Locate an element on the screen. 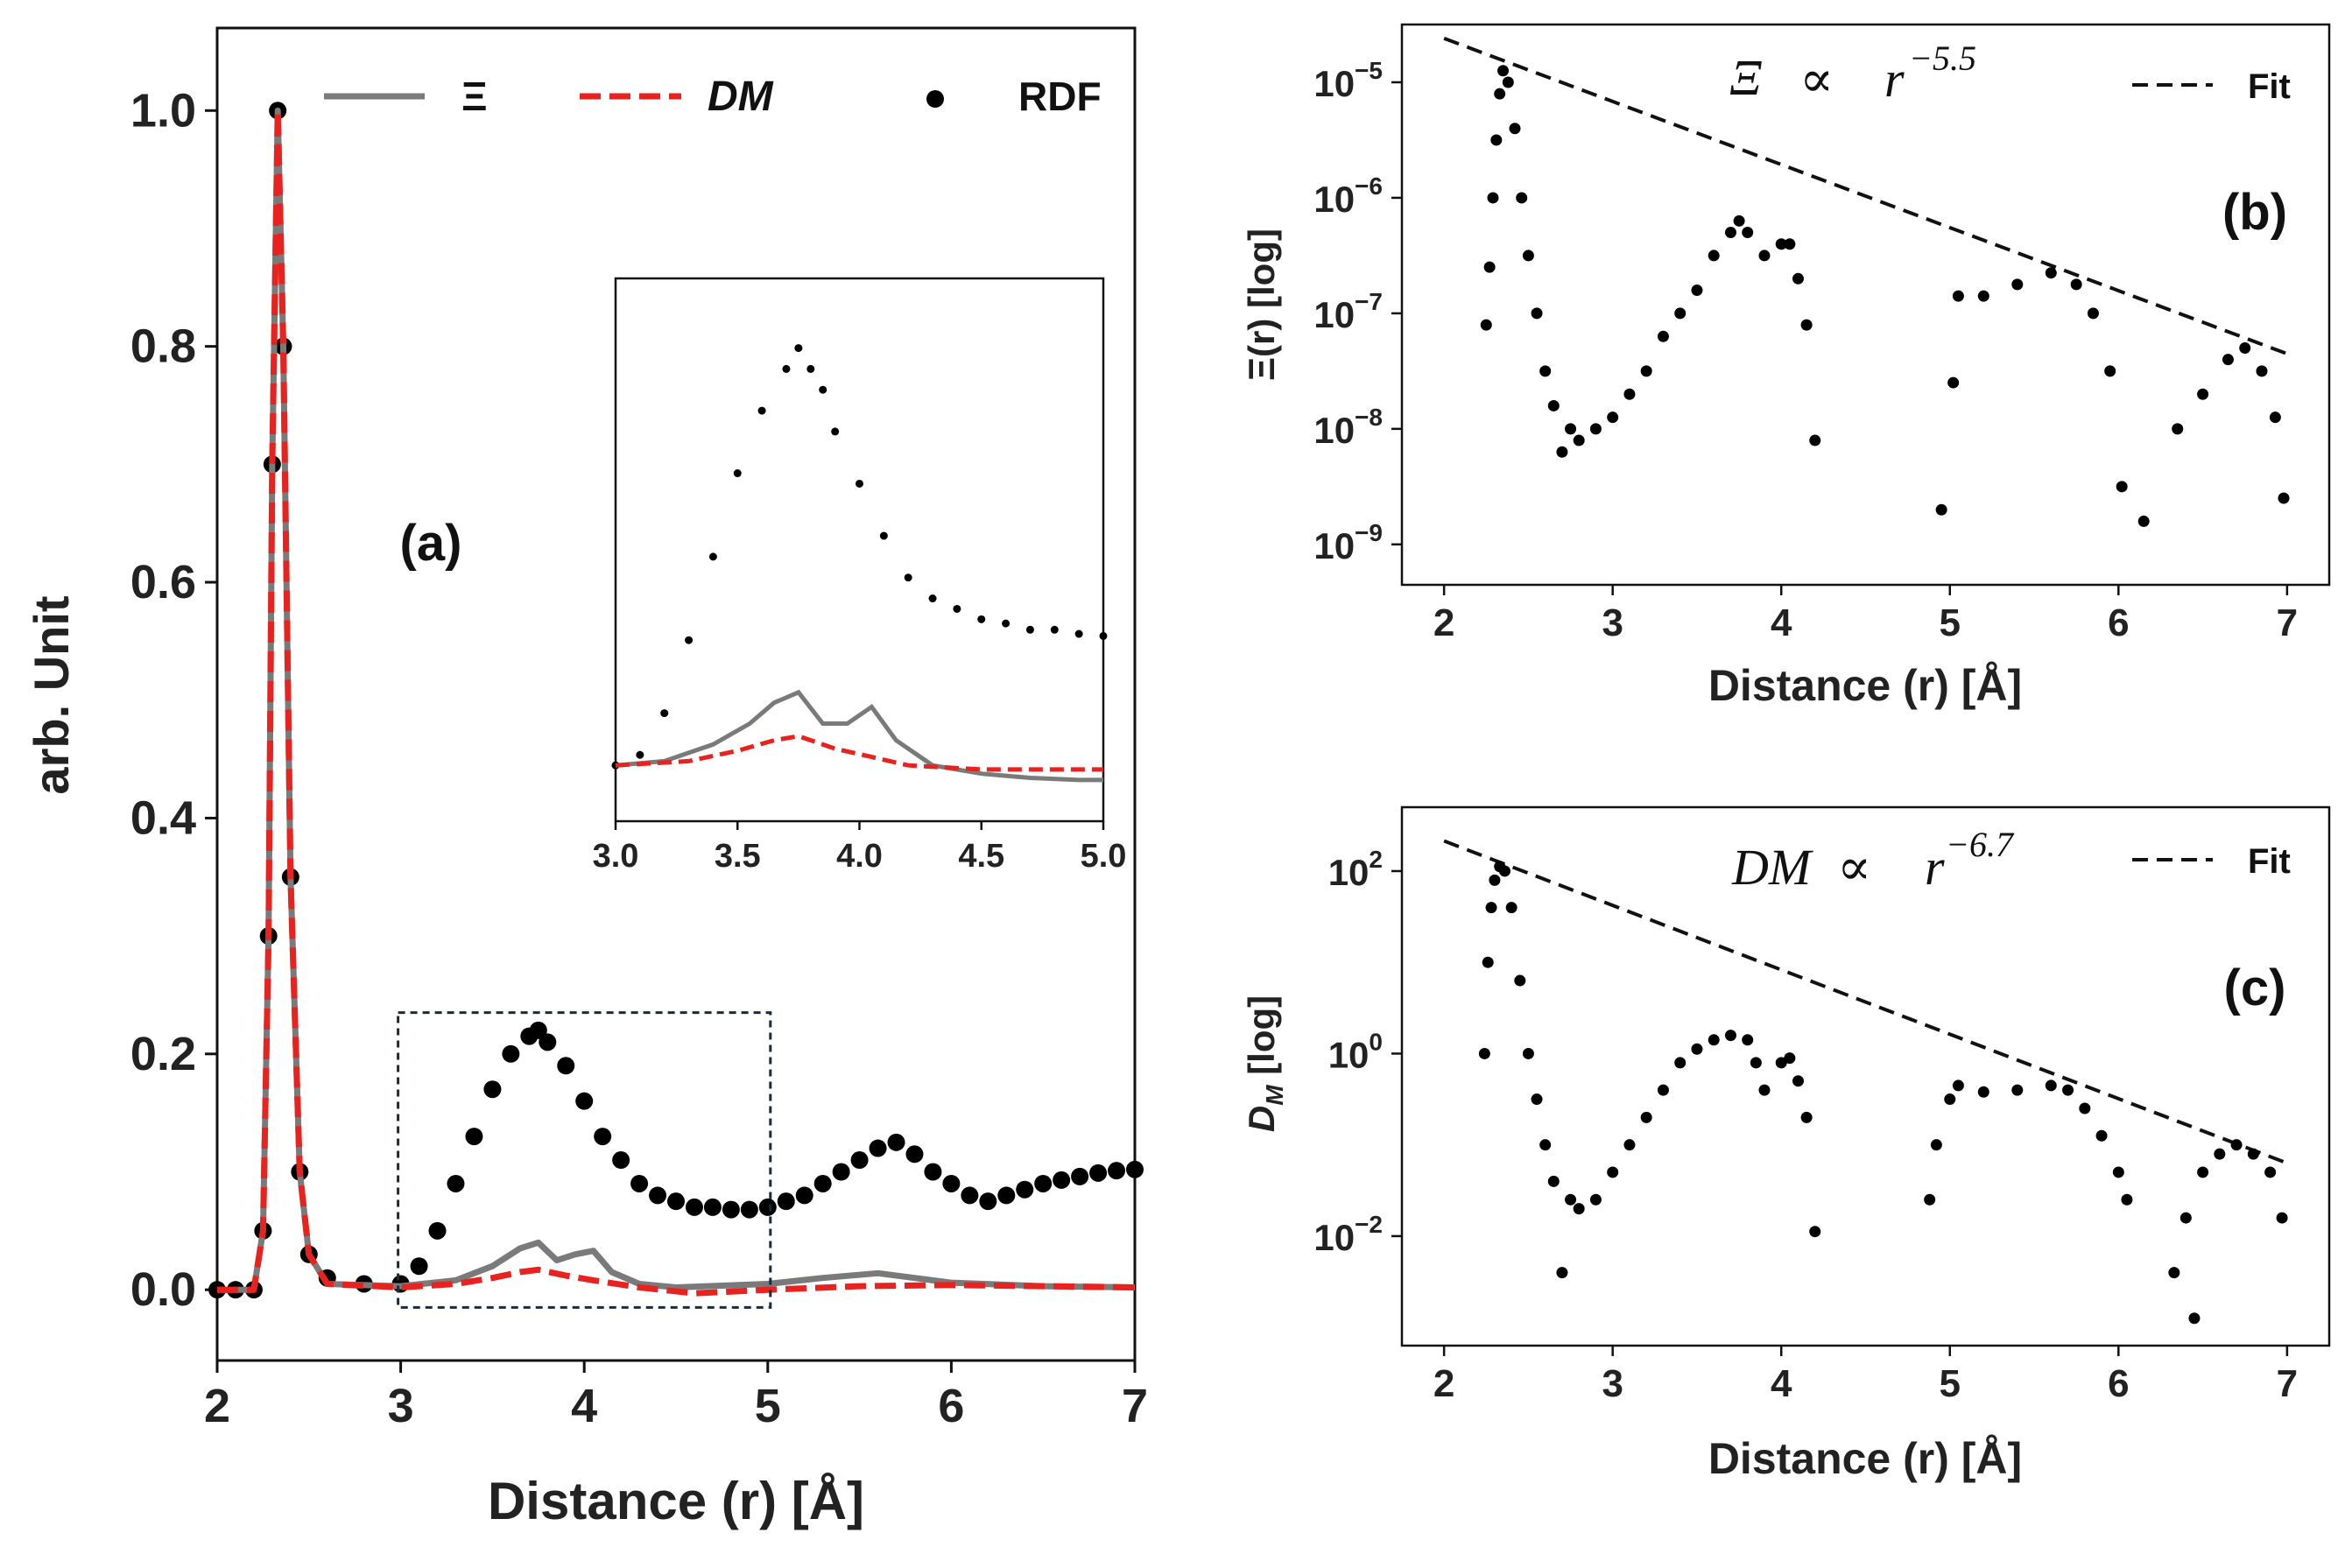 Image resolution: width=2352 pixels, height=1568 pixels. panel-b-ytick-label: 10⁻⁷ is located at coordinates (1348, 312).